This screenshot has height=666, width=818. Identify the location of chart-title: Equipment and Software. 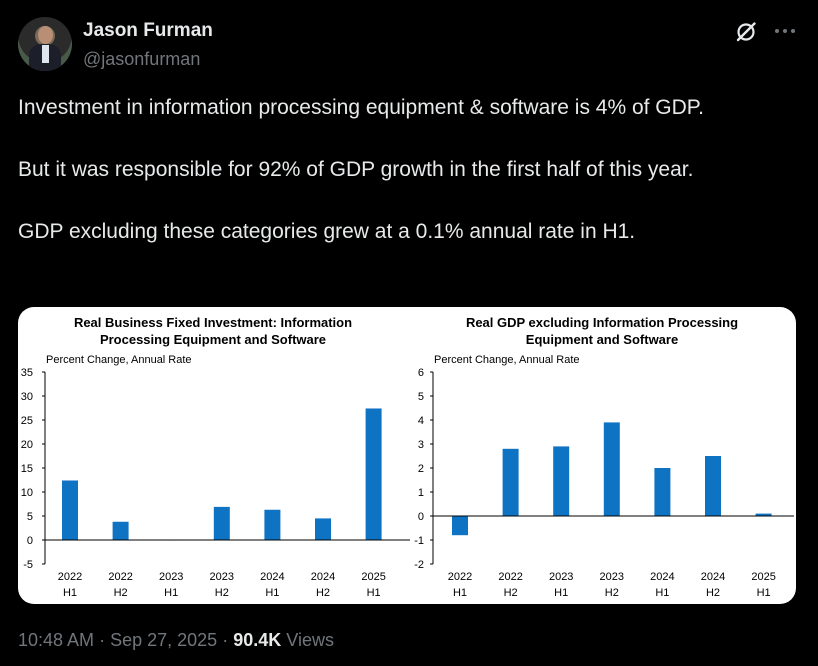
(602, 339).